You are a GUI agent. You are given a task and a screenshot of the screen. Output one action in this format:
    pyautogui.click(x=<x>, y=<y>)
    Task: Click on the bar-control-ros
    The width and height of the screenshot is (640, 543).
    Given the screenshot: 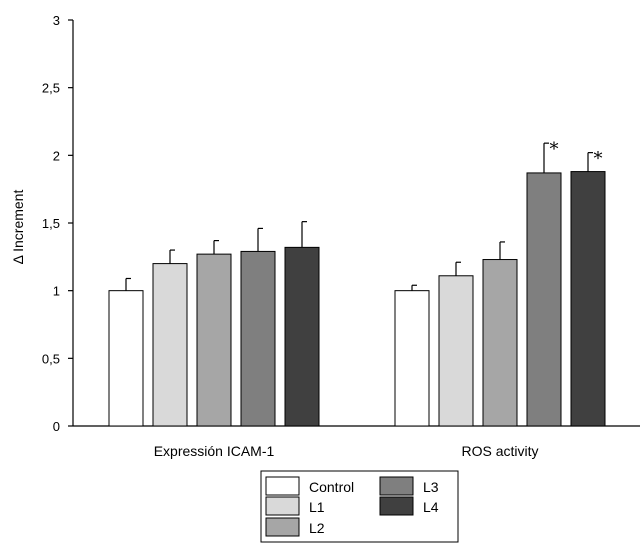 What is the action you would take?
    pyautogui.click(x=412, y=358)
    